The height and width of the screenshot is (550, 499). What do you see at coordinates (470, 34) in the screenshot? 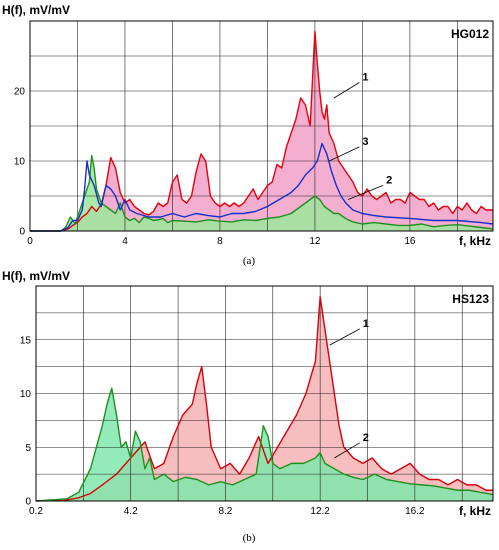
I see `panel-tag: HG012` at bounding box center [470, 34].